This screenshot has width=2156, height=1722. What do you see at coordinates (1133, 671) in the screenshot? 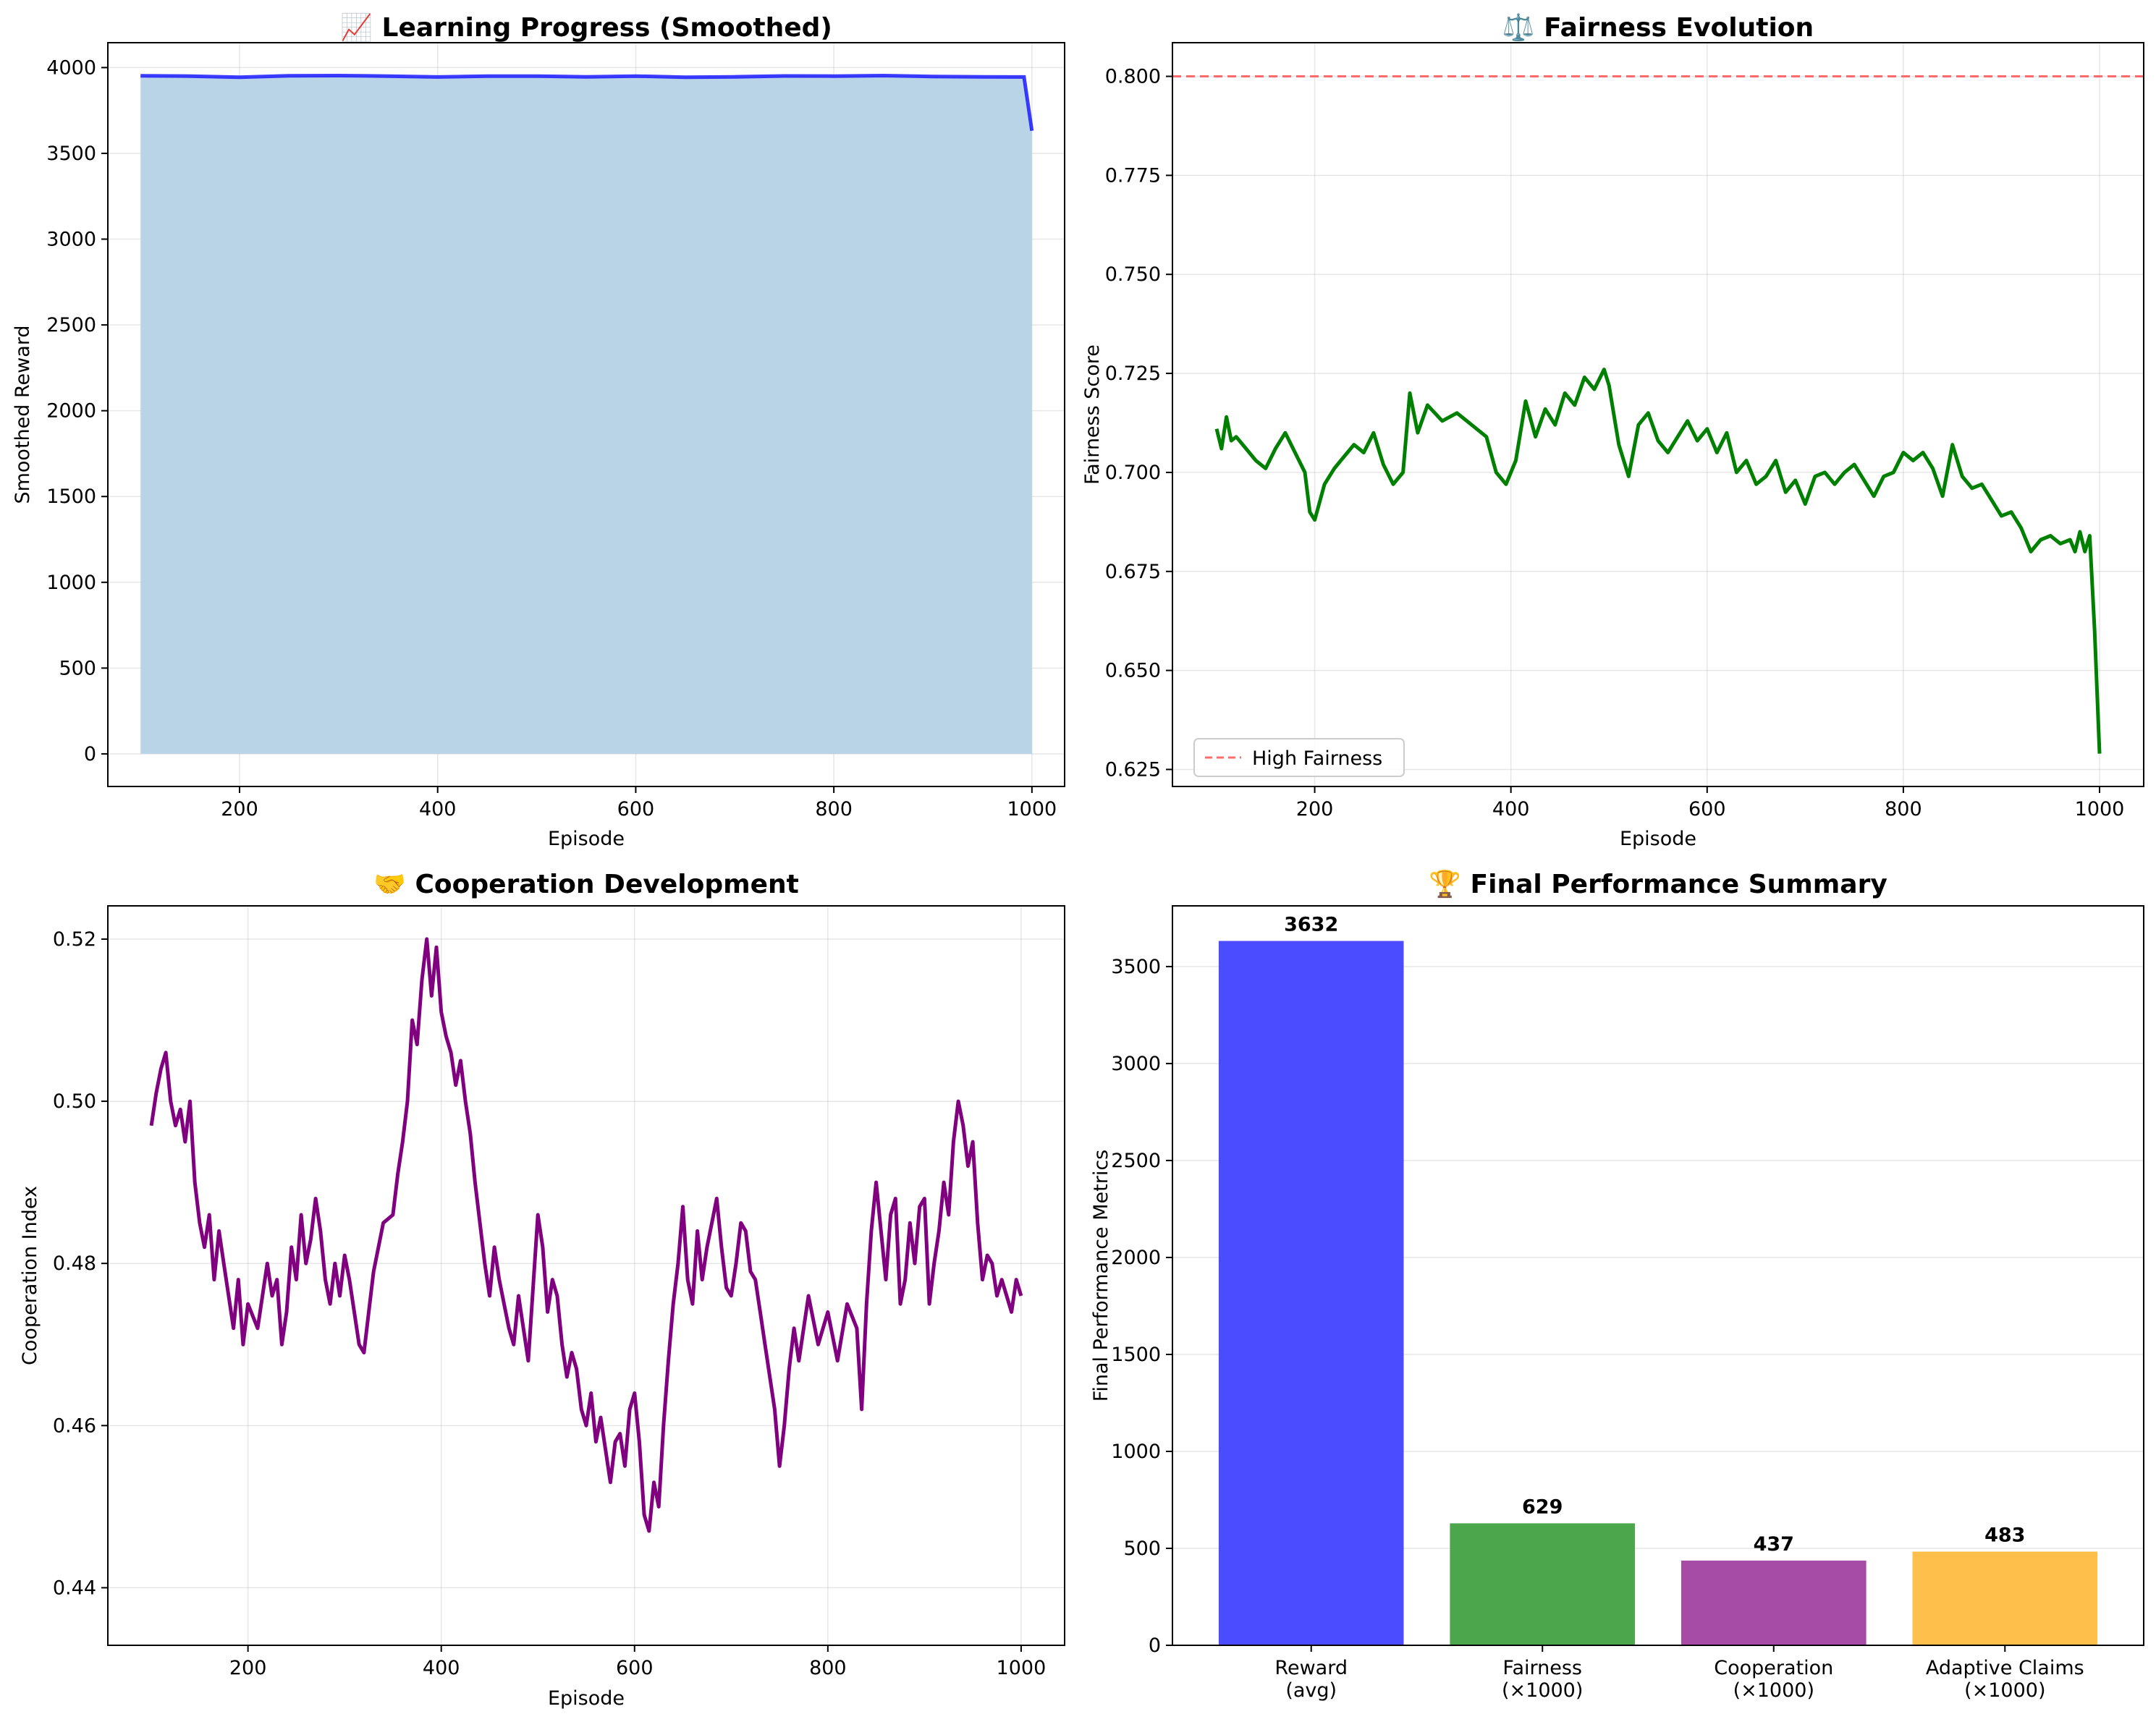
I see `fairness-y-tick-label-1: 0.650` at bounding box center [1133, 671].